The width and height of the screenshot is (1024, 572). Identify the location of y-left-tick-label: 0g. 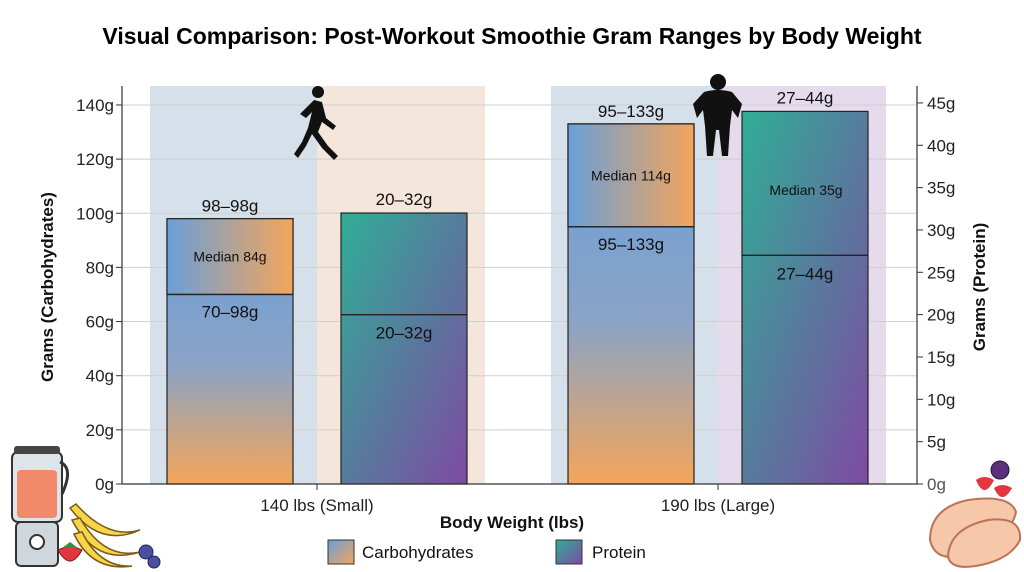
(104, 484).